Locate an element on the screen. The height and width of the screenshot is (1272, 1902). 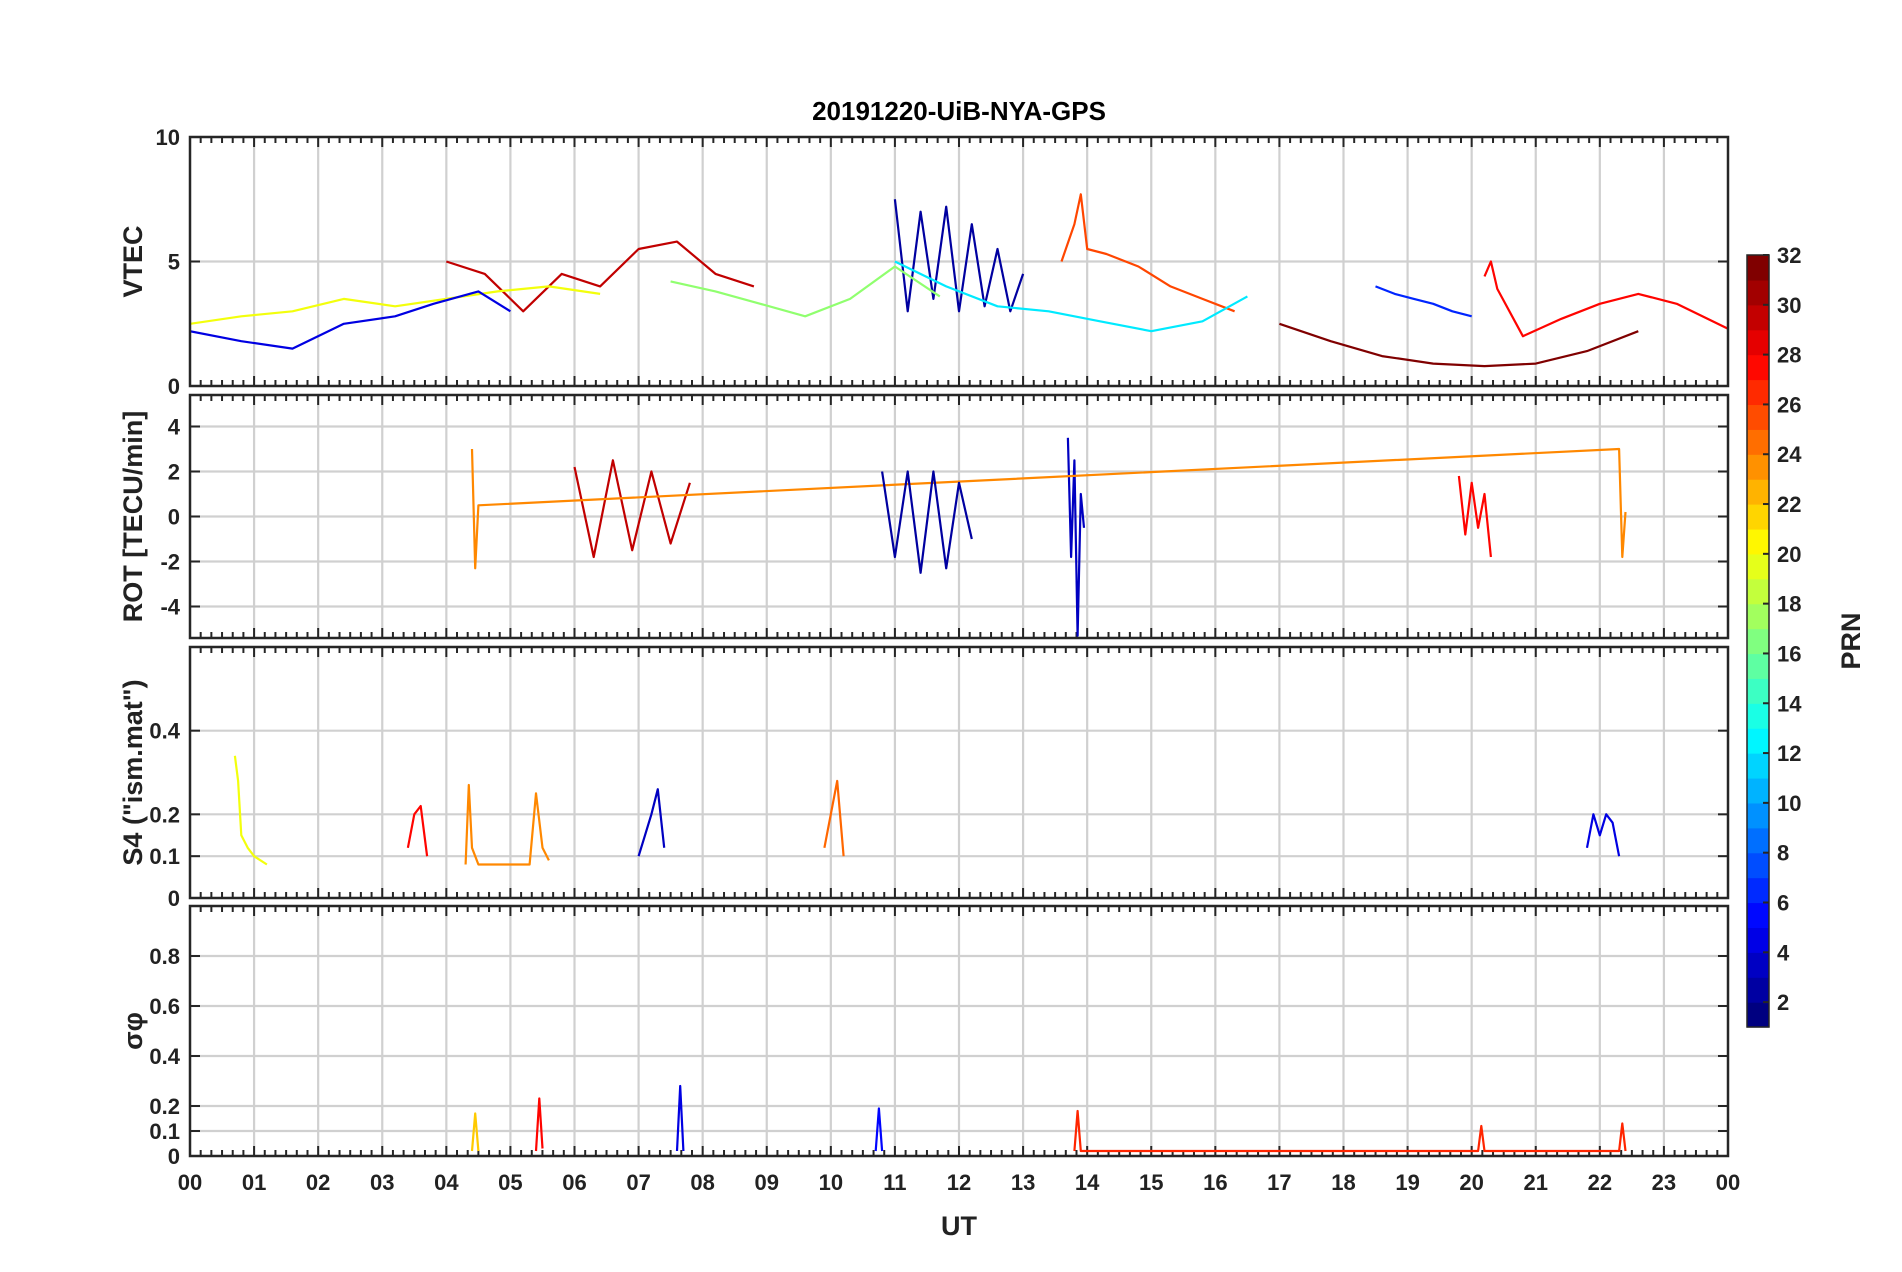
colorbar-tick-label: 22 is located at coordinates (1789, 504).